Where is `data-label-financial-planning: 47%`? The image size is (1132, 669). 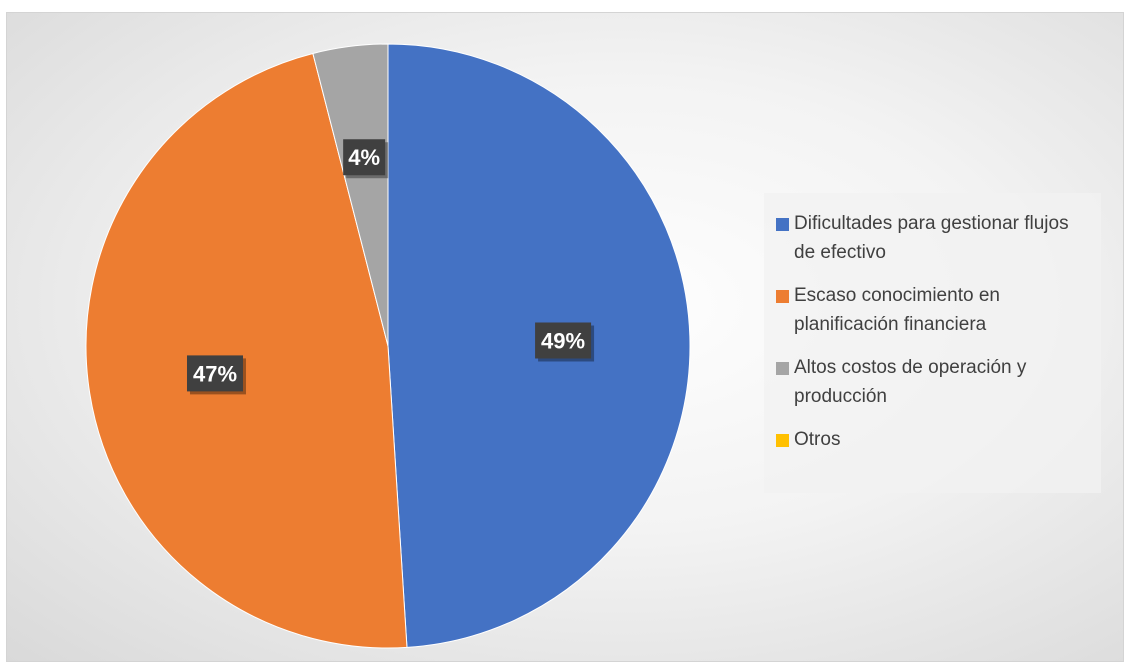
data-label-financial-planning: 47% is located at coordinates (216, 375).